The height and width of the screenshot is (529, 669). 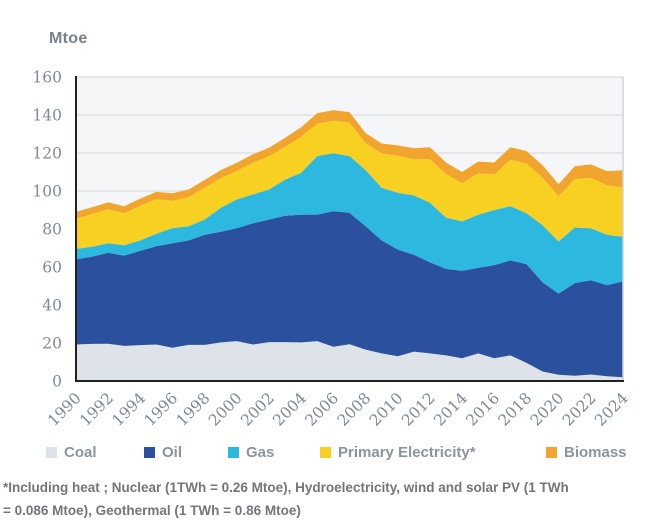 What do you see at coordinates (96, 409) in the screenshot?
I see `x-tick-label-1992: 1992` at bounding box center [96, 409].